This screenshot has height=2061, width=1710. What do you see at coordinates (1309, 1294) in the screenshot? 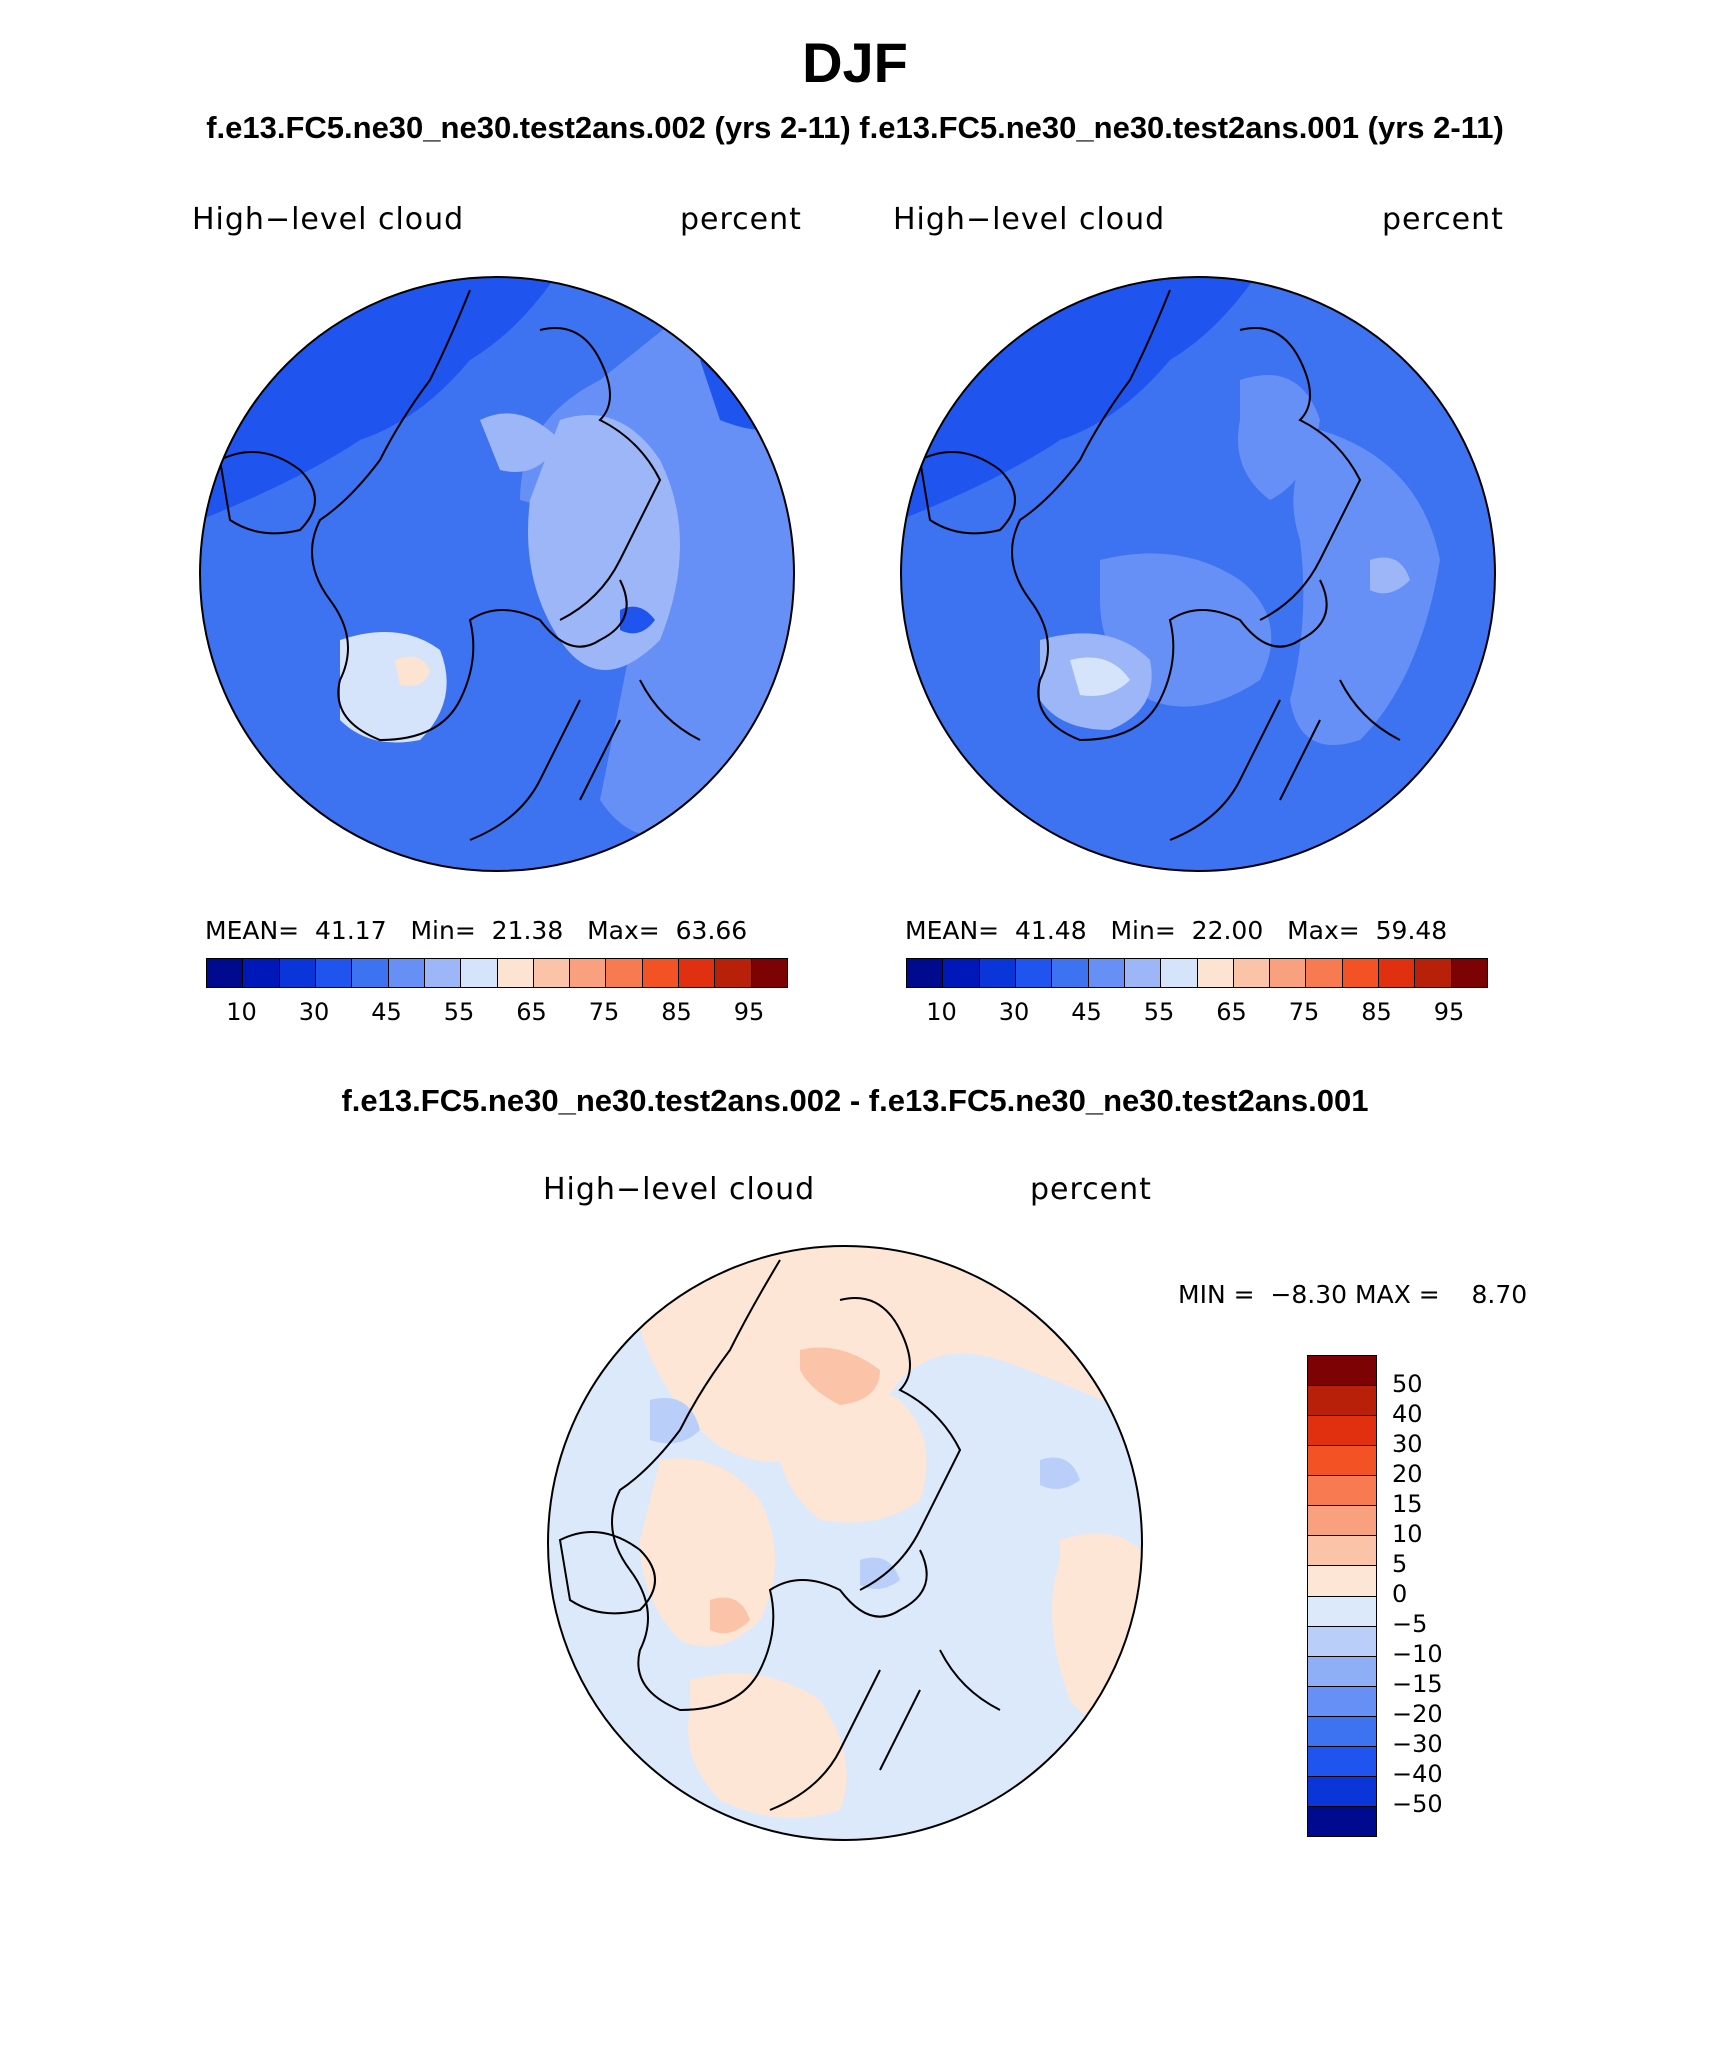
I see `diff-min-value: −8.30` at bounding box center [1309, 1294].